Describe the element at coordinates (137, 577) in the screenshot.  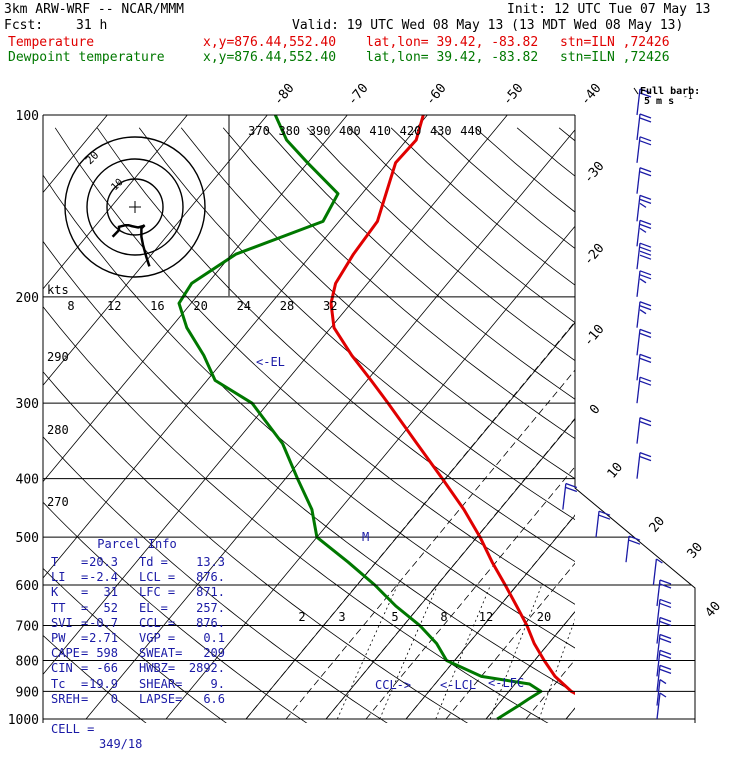
I see `parcel-row: LI = -2.4 LCL = 876.` at that location.